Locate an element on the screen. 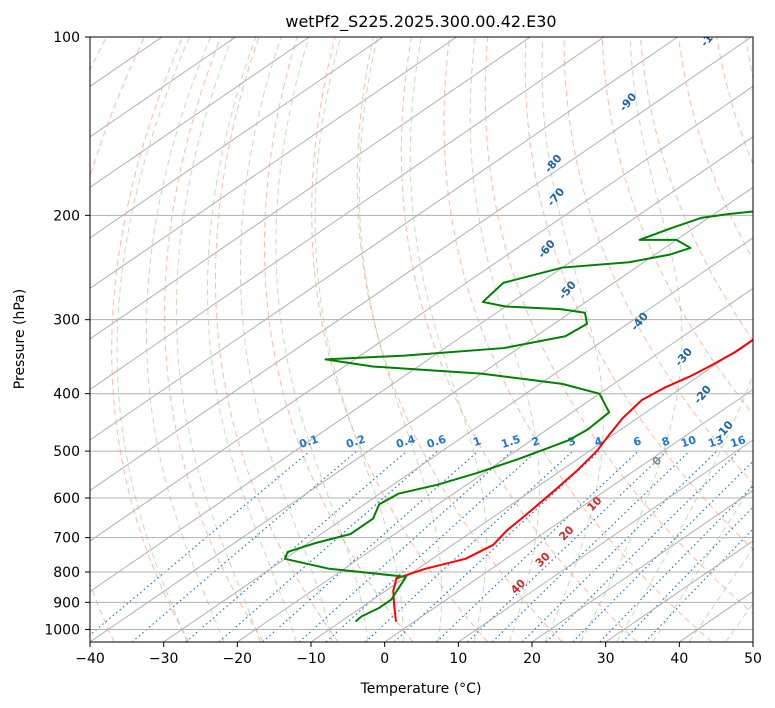 The width and height of the screenshot is (775, 708). y-tick-label: 200 is located at coordinates (66, 216).